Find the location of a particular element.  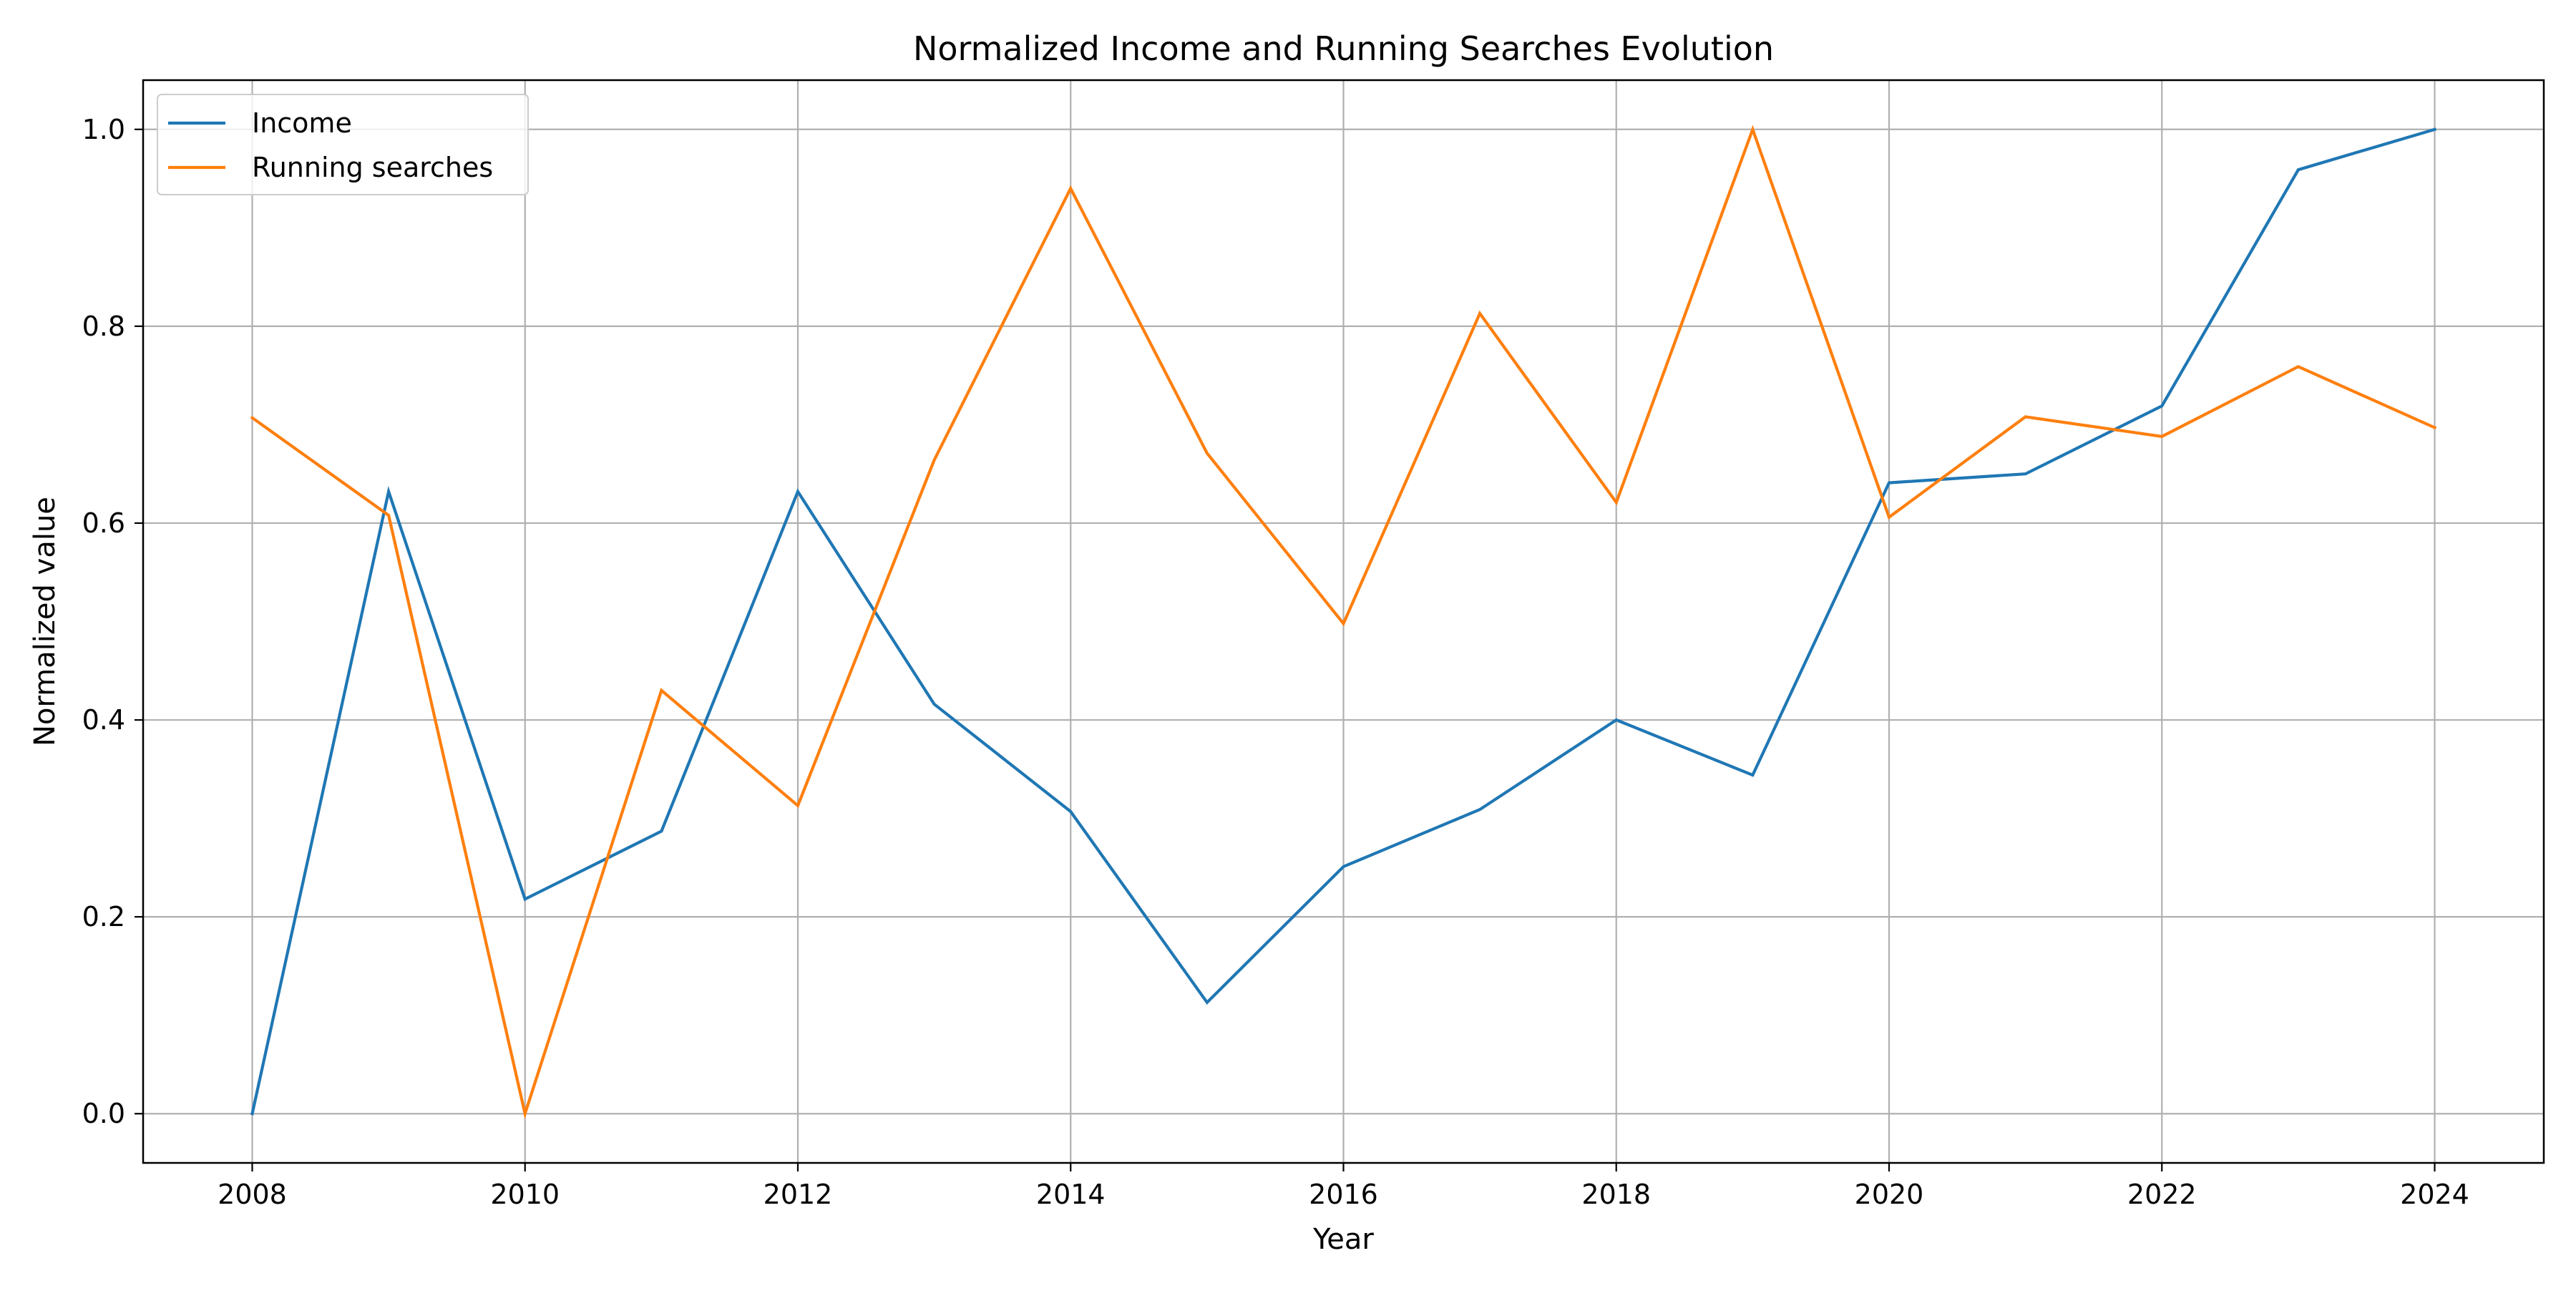

x-tick-label: 2022 is located at coordinates (2162, 1194).